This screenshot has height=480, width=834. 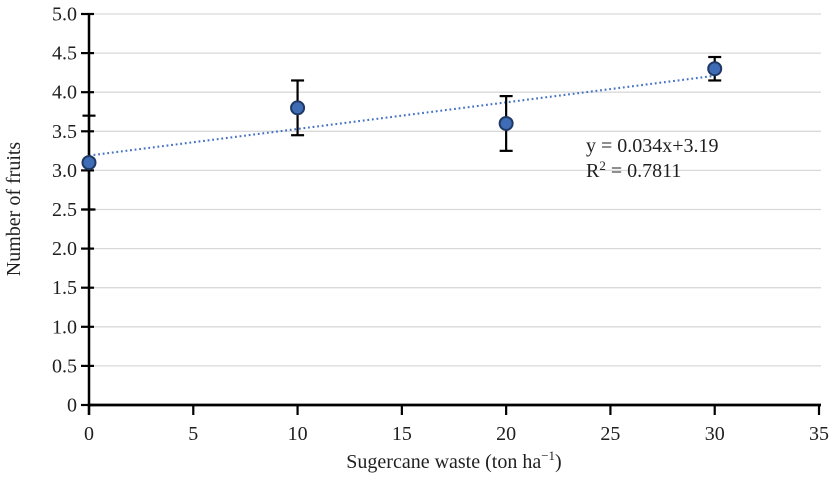 I want to click on y-tick-label: 1.5, so click(x=64, y=288).